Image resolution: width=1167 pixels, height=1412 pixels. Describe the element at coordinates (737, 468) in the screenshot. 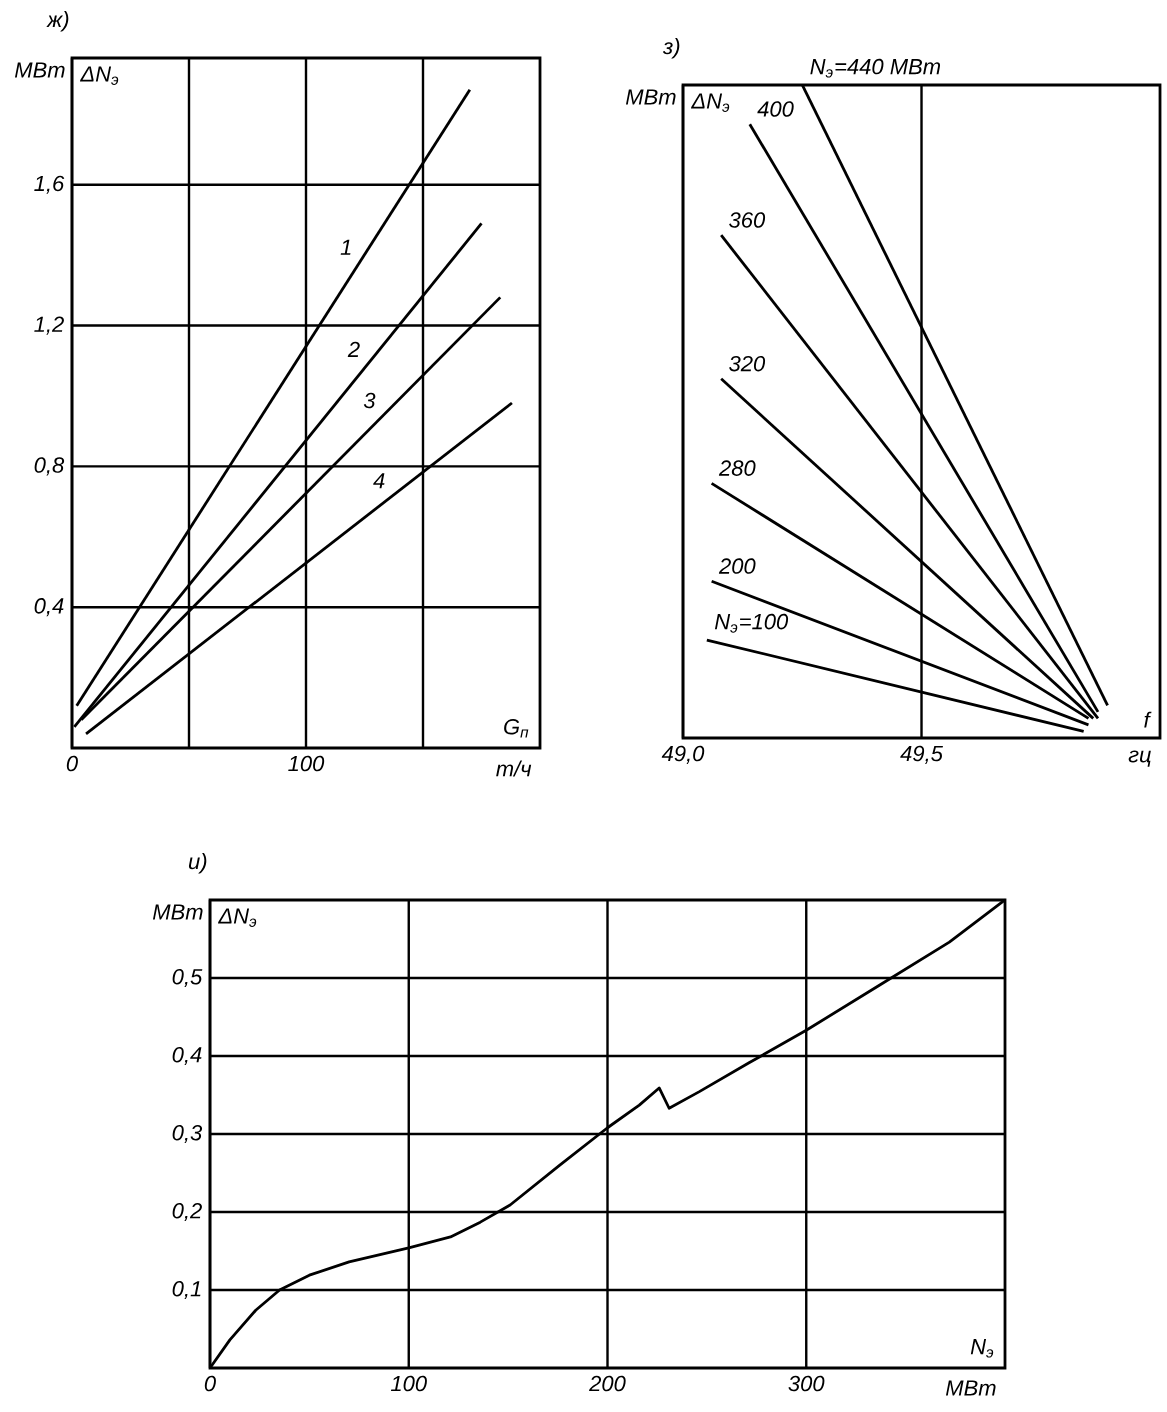

I see `series-label: 280` at that location.